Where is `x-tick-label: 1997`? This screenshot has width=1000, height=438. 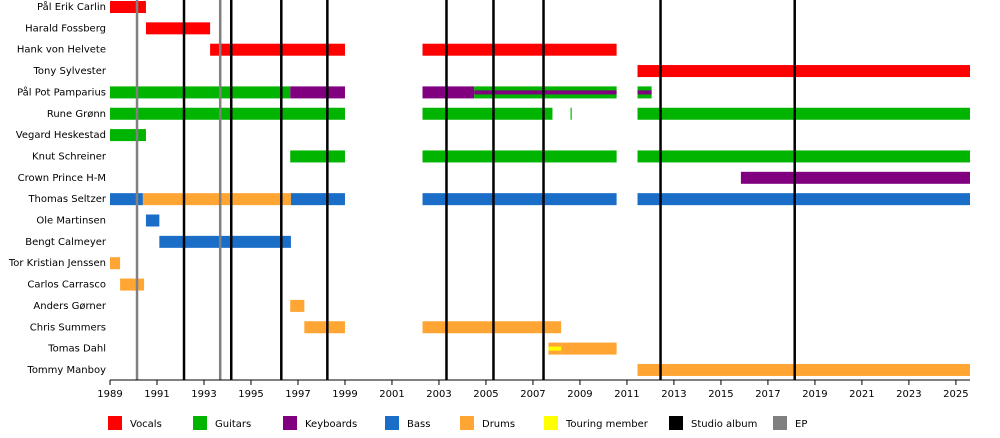 x-tick-label: 1997 is located at coordinates (297, 394).